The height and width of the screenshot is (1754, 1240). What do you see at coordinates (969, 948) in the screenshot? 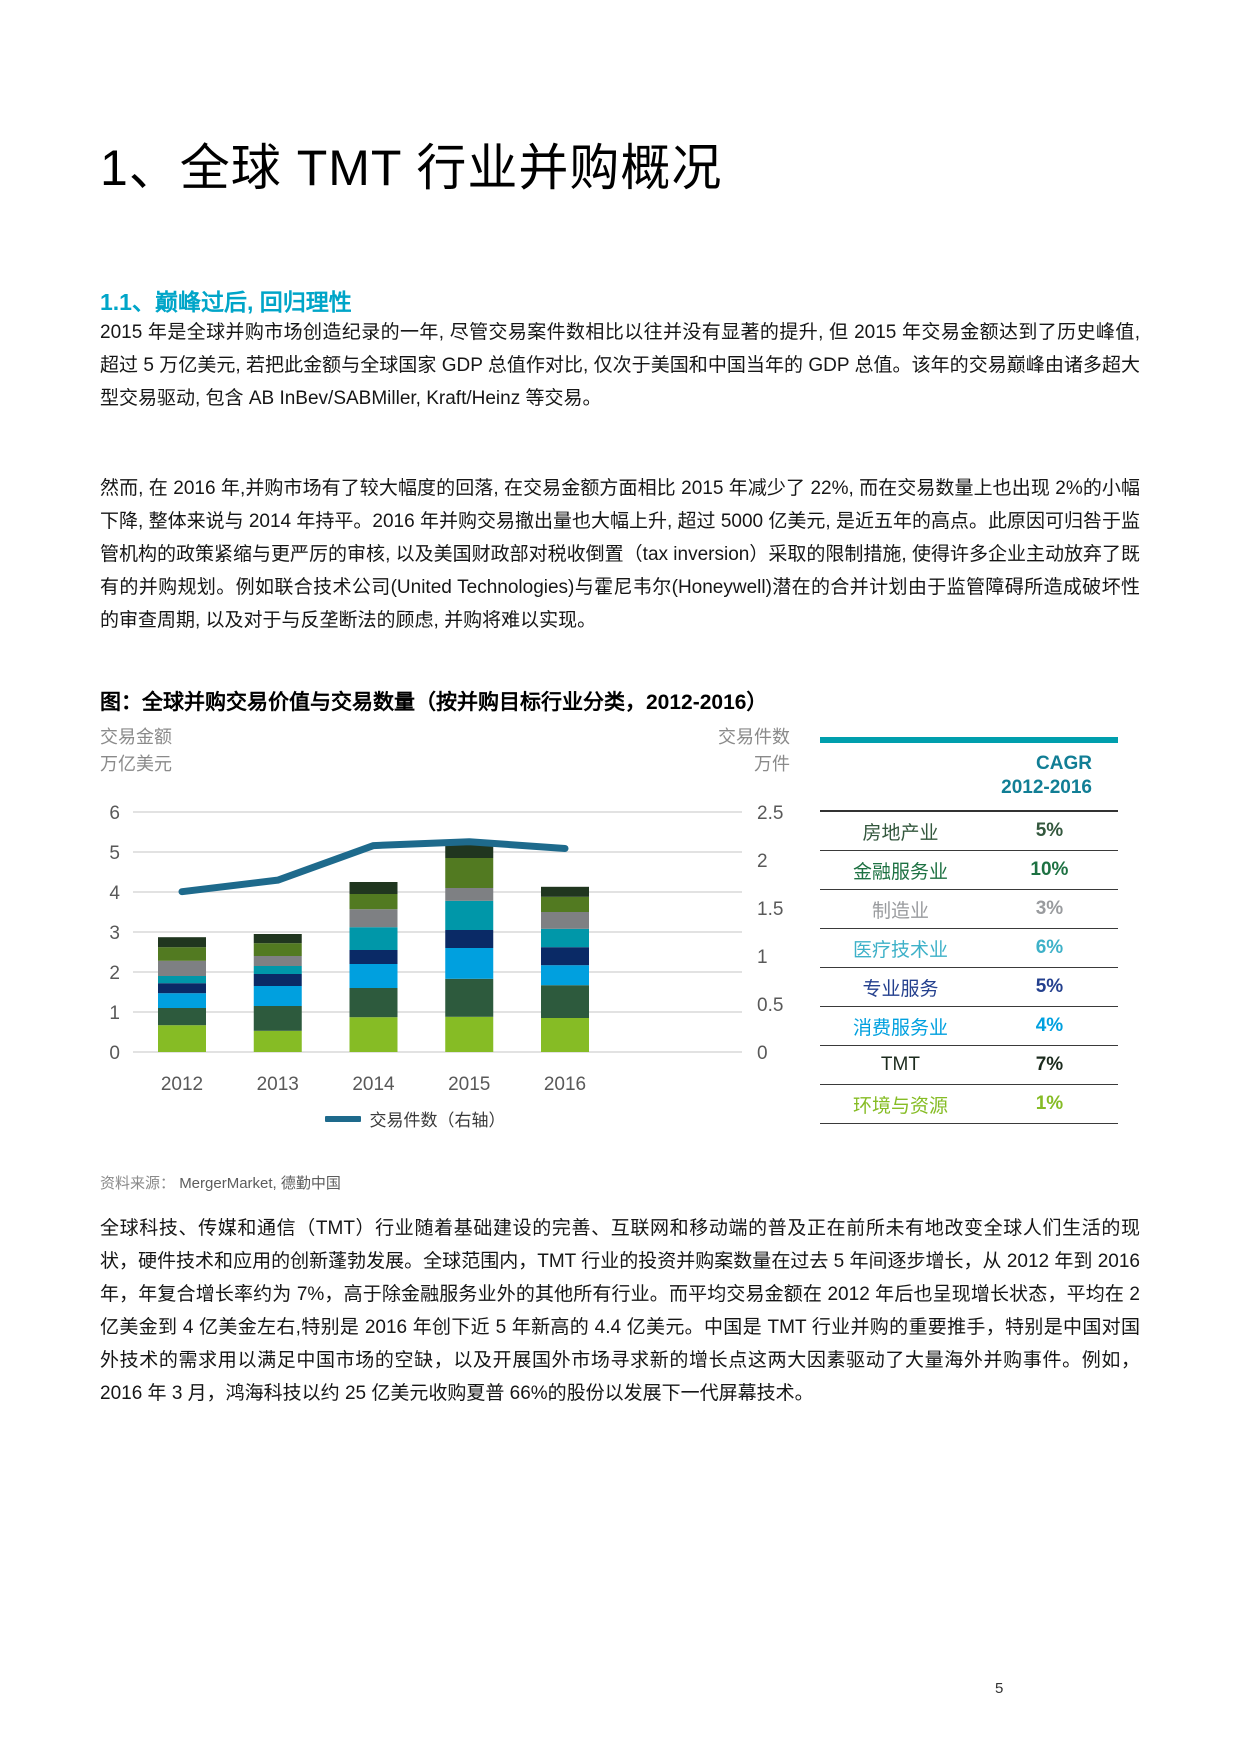
I see `table-row: 医疗技术业 6%` at bounding box center [969, 948].